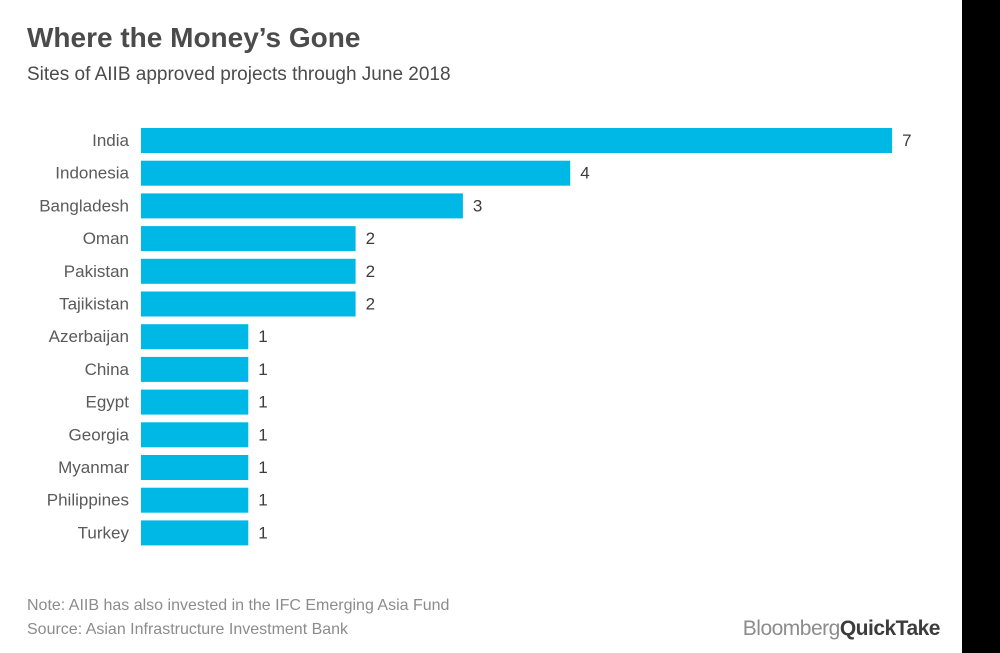 This screenshot has width=1000, height=653. I want to click on bar-philippines, so click(195, 500).